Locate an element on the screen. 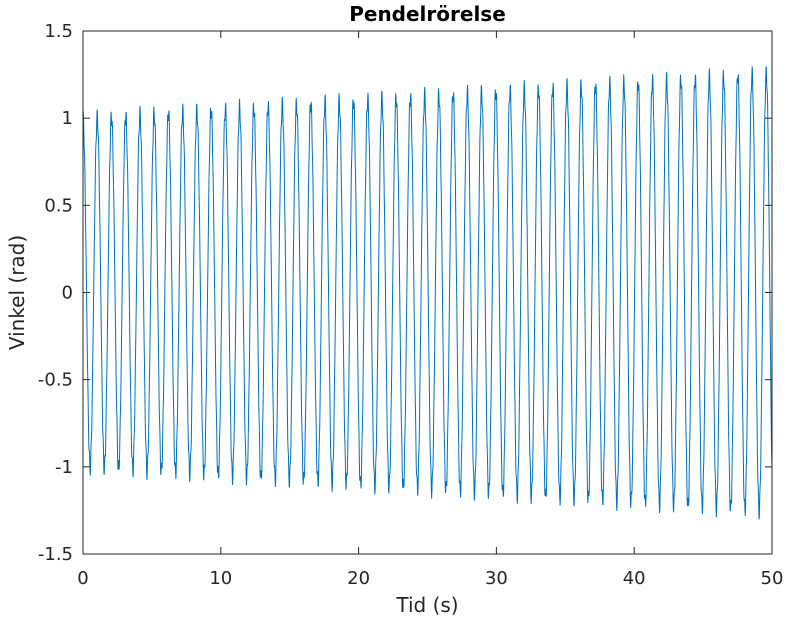 This screenshot has width=788, height=619. chart-title: Pendelrörelse is located at coordinates (427, 14).